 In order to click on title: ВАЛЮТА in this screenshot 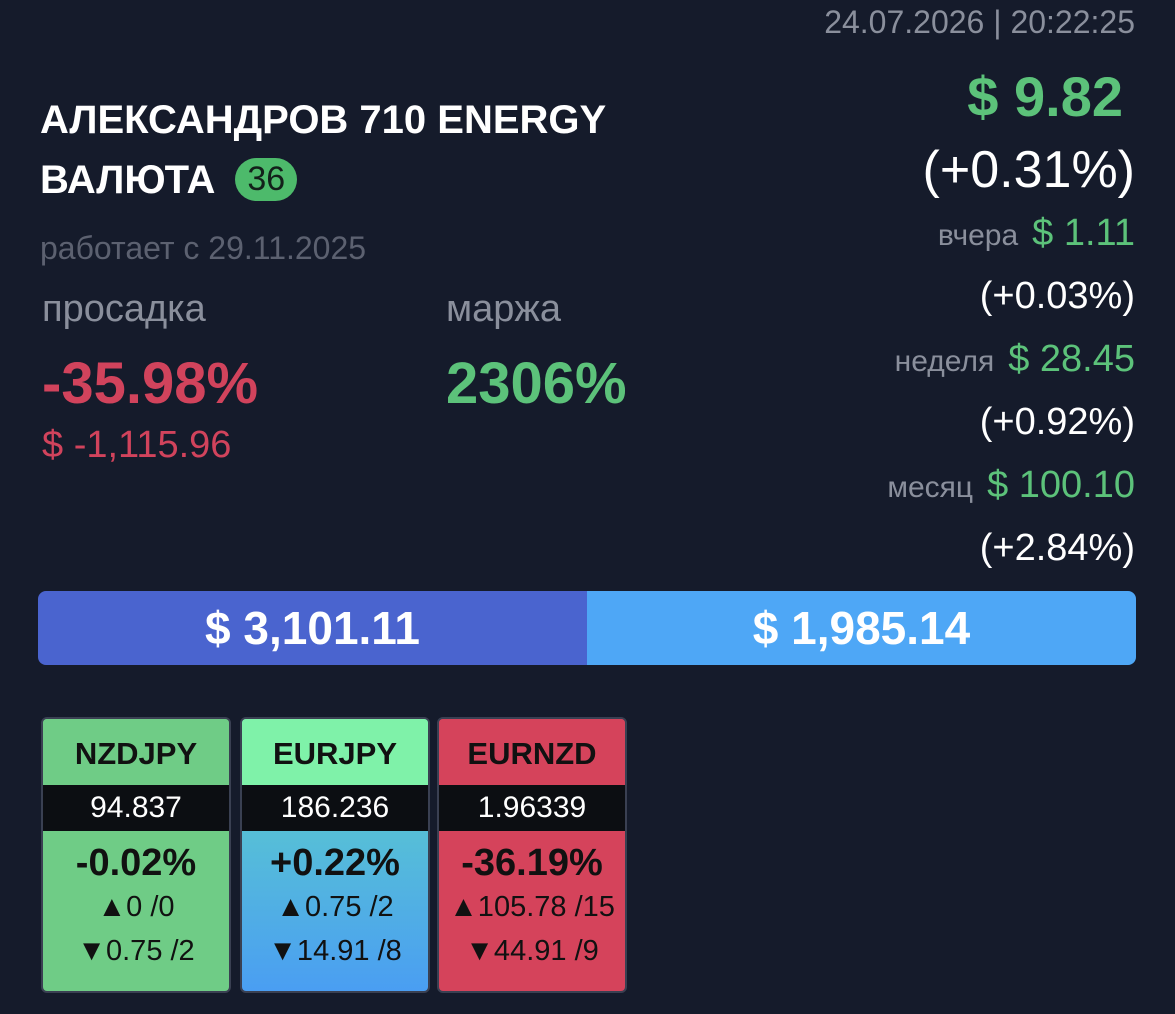, I will do `click(128, 180)`.